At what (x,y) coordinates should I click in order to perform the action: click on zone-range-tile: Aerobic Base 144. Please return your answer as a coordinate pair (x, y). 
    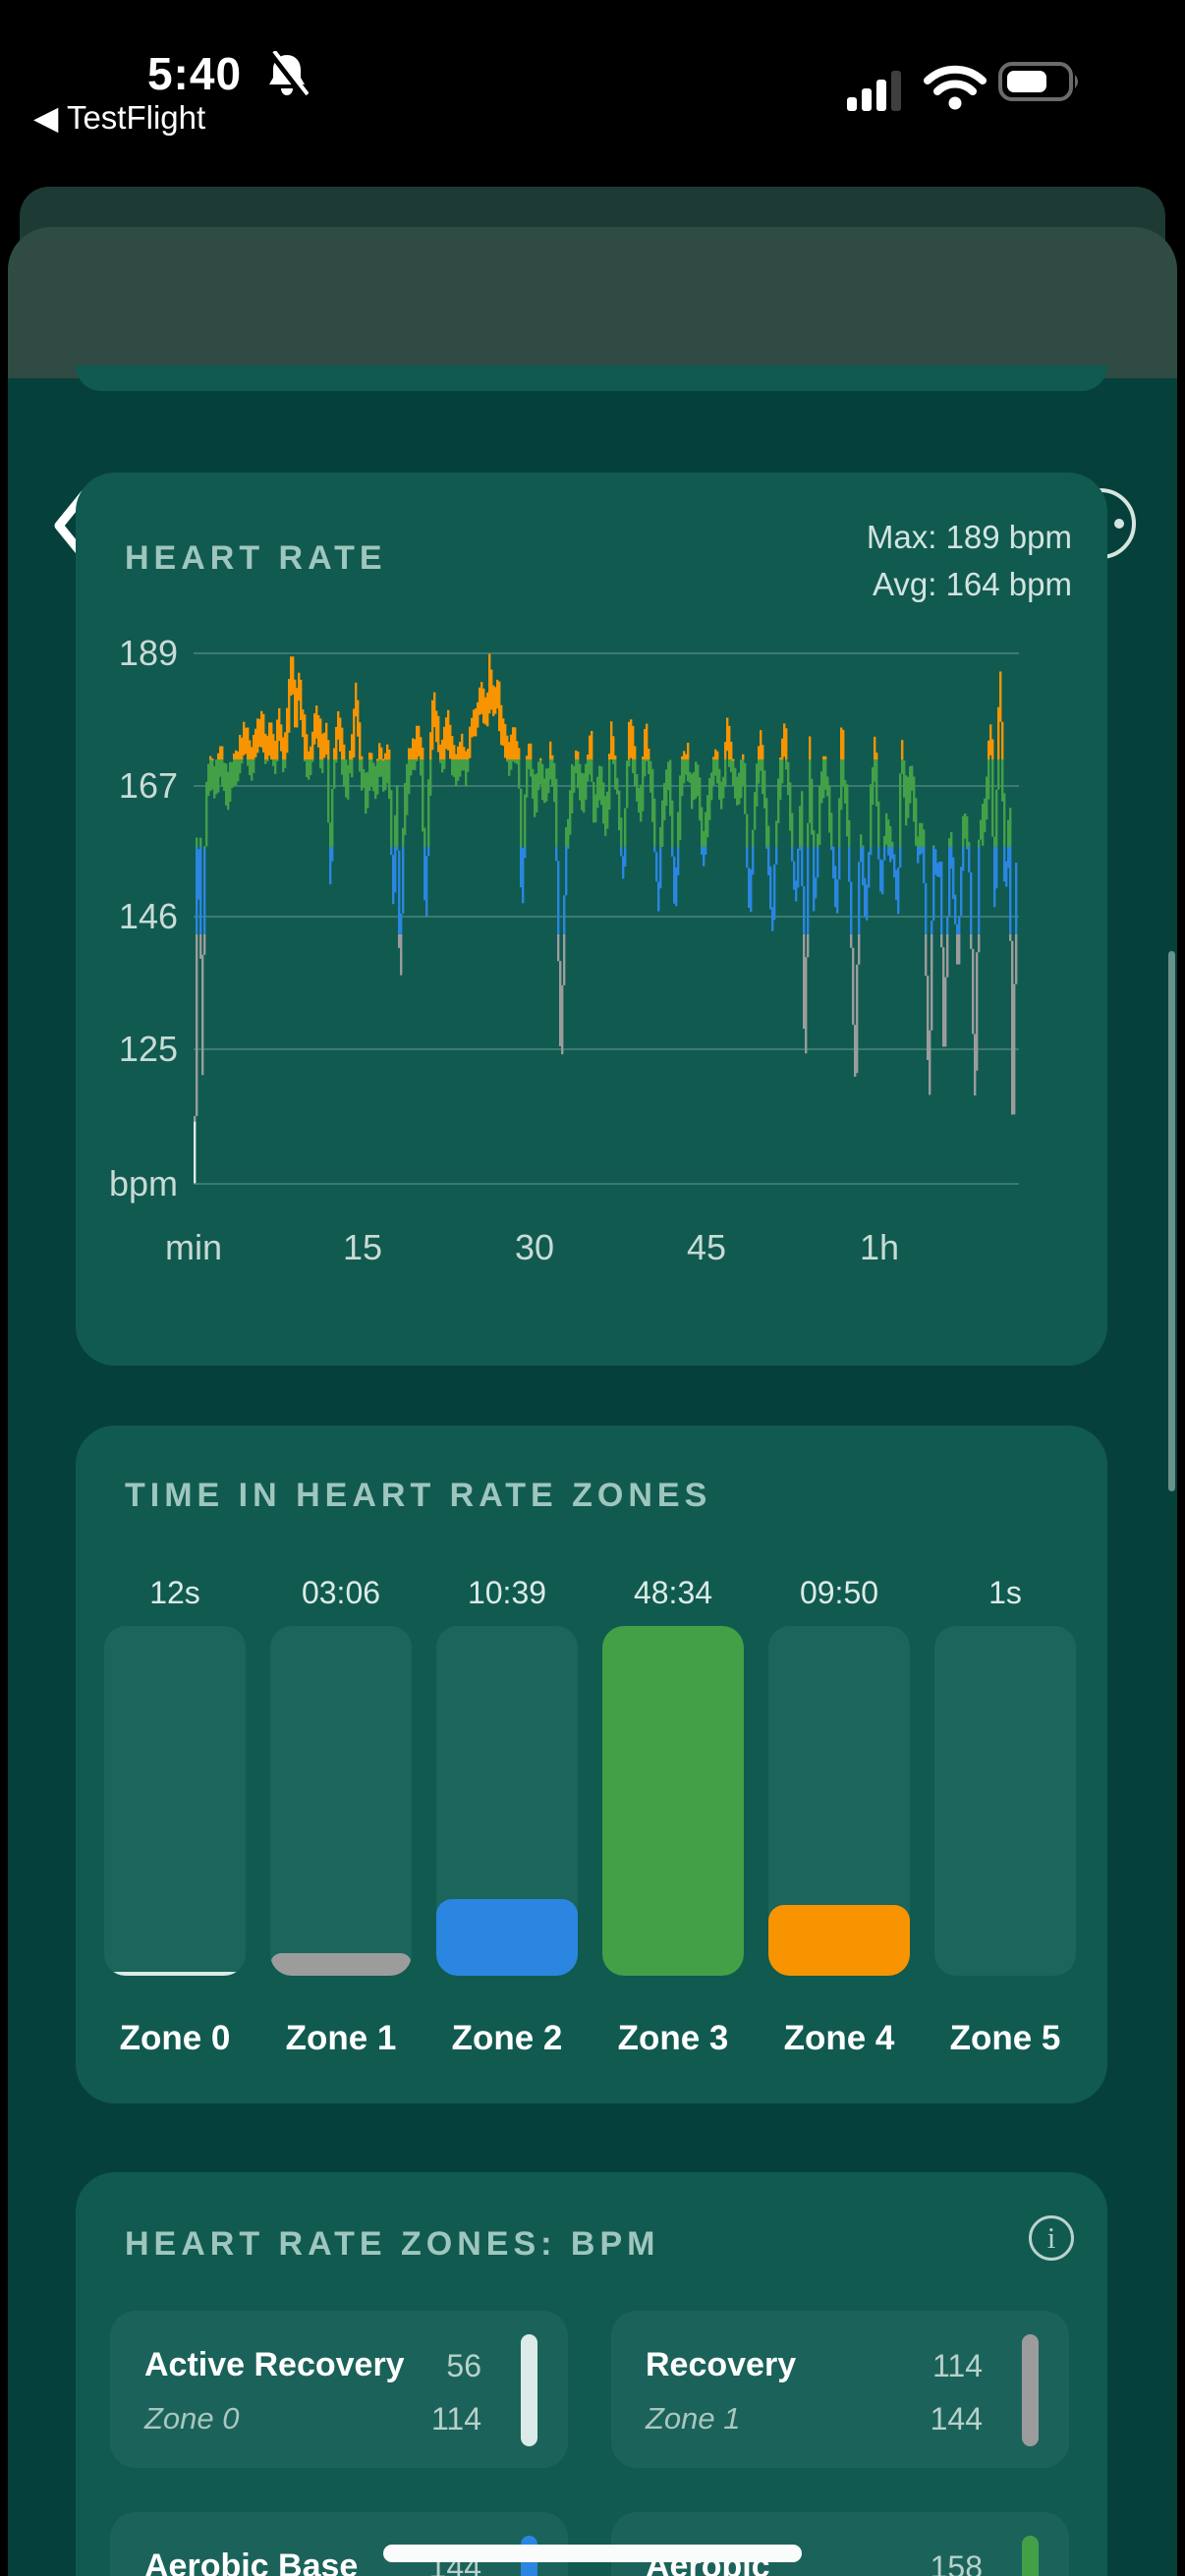
    Looking at the image, I should click on (339, 2544).